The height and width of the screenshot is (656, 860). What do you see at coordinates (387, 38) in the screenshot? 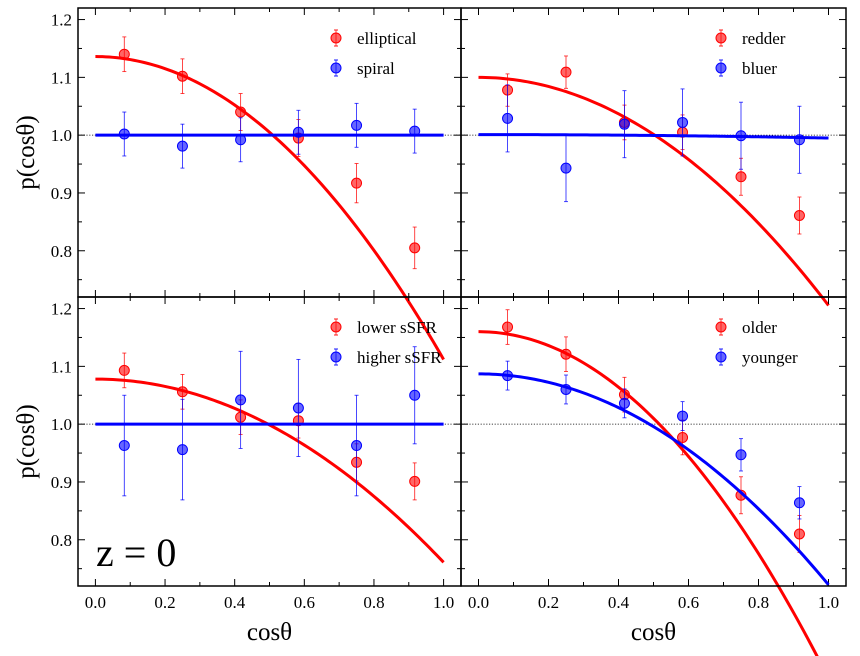
I see `legend-label: elliptical` at bounding box center [387, 38].